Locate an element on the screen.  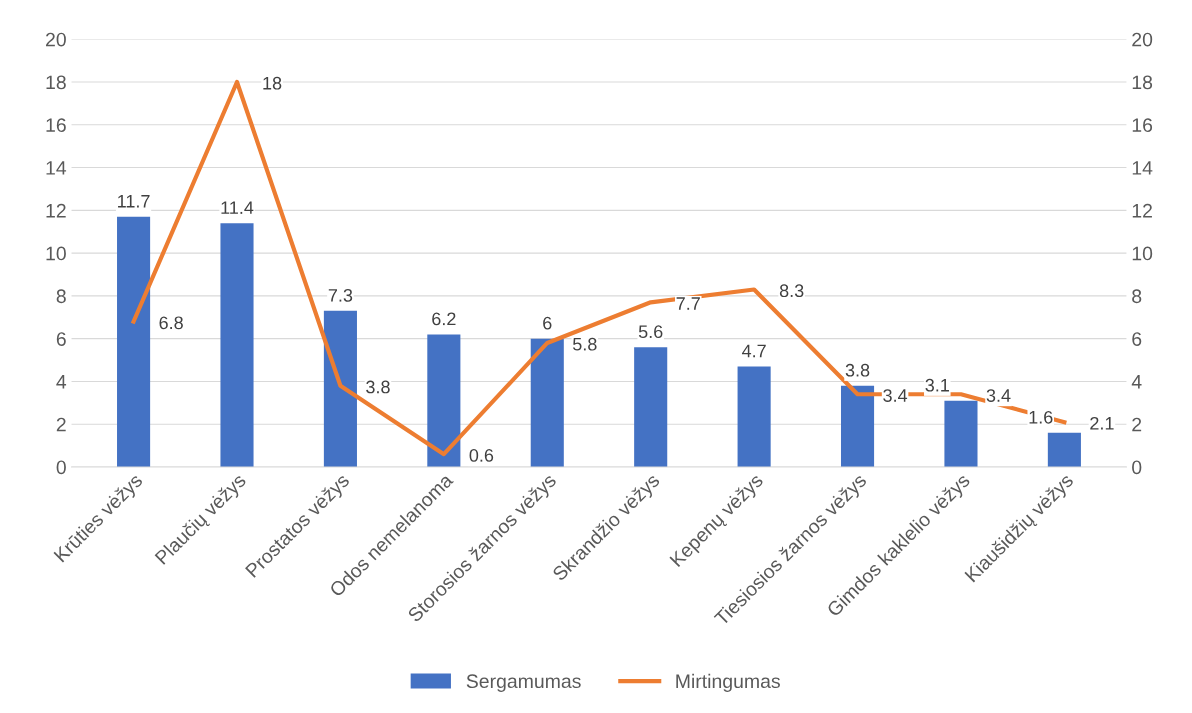
y2-tick-label: 16 is located at coordinates (1142, 125).